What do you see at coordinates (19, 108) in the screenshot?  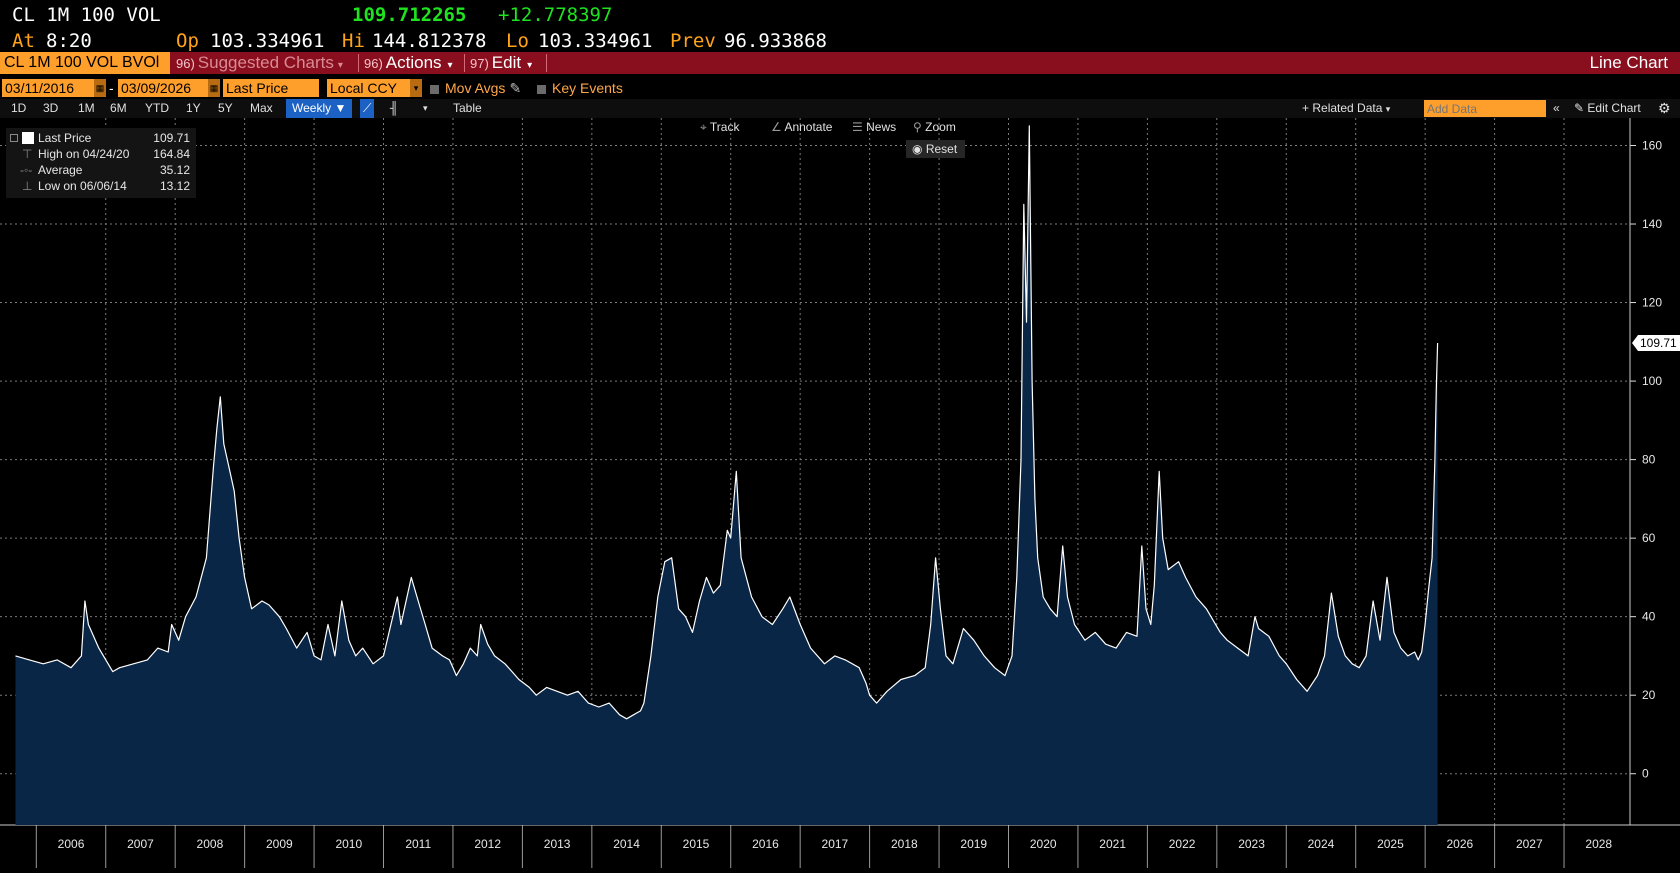 I see `period-1d: 1D` at bounding box center [19, 108].